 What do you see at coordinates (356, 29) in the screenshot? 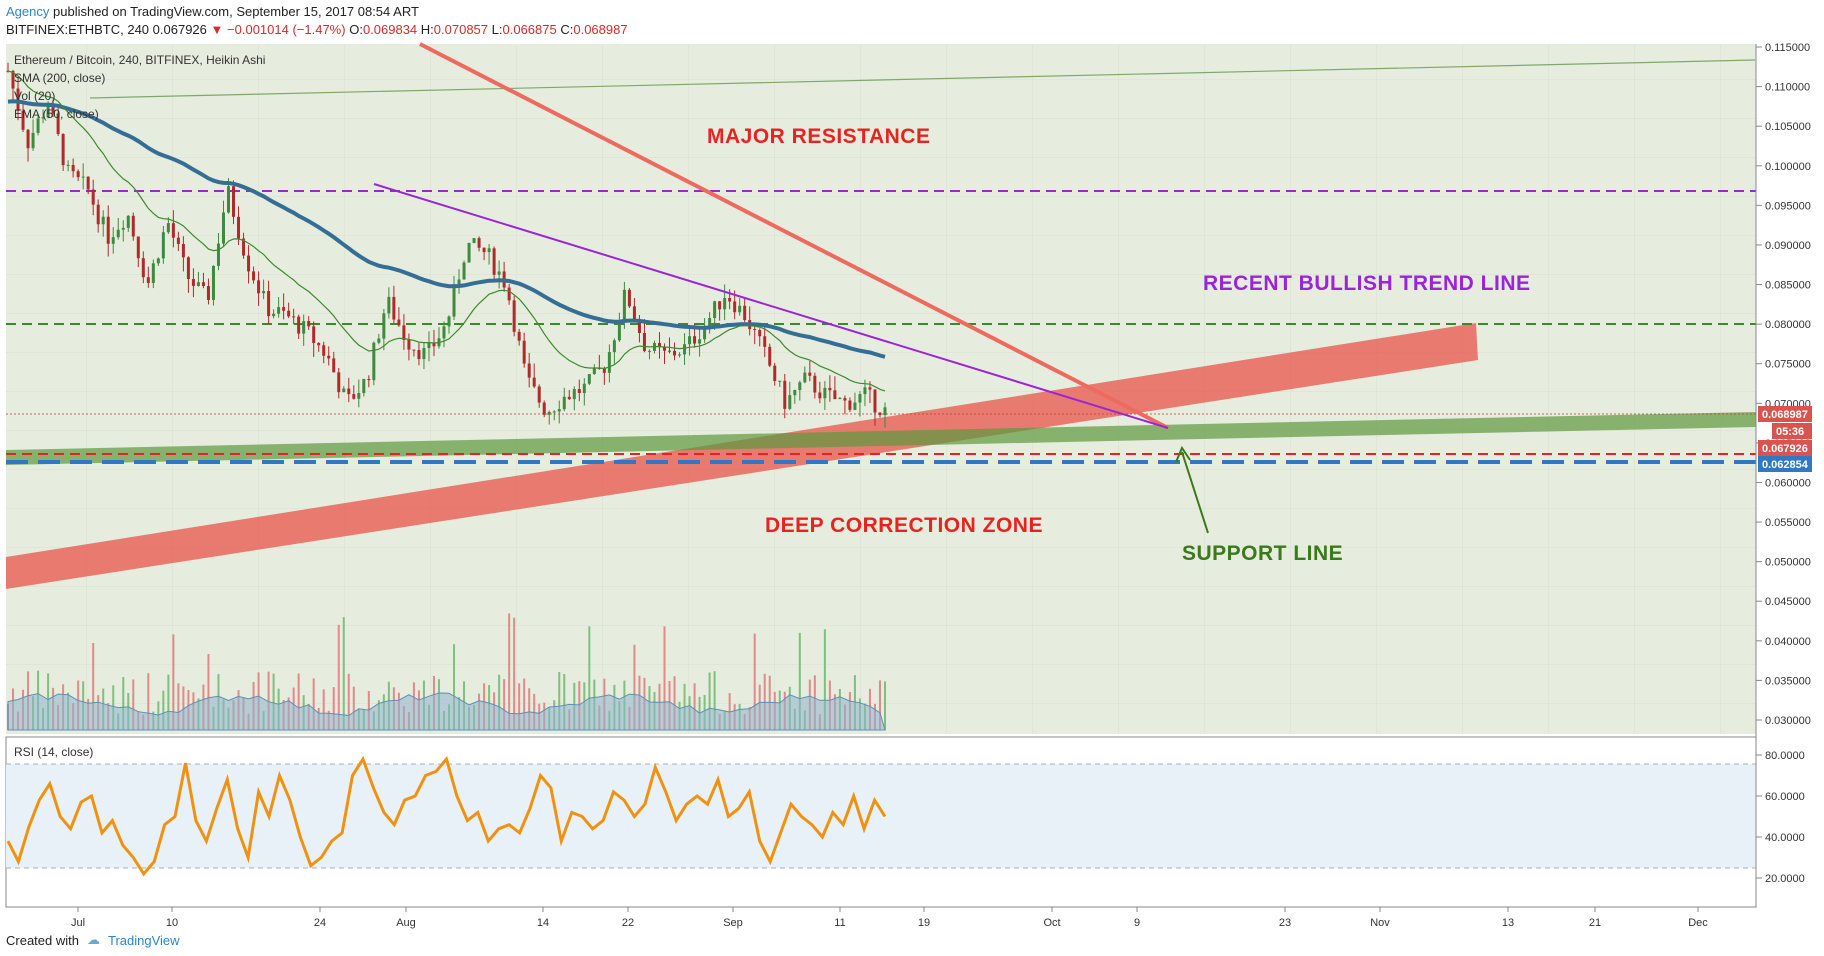
I see `open-label: O:` at bounding box center [356, 29].